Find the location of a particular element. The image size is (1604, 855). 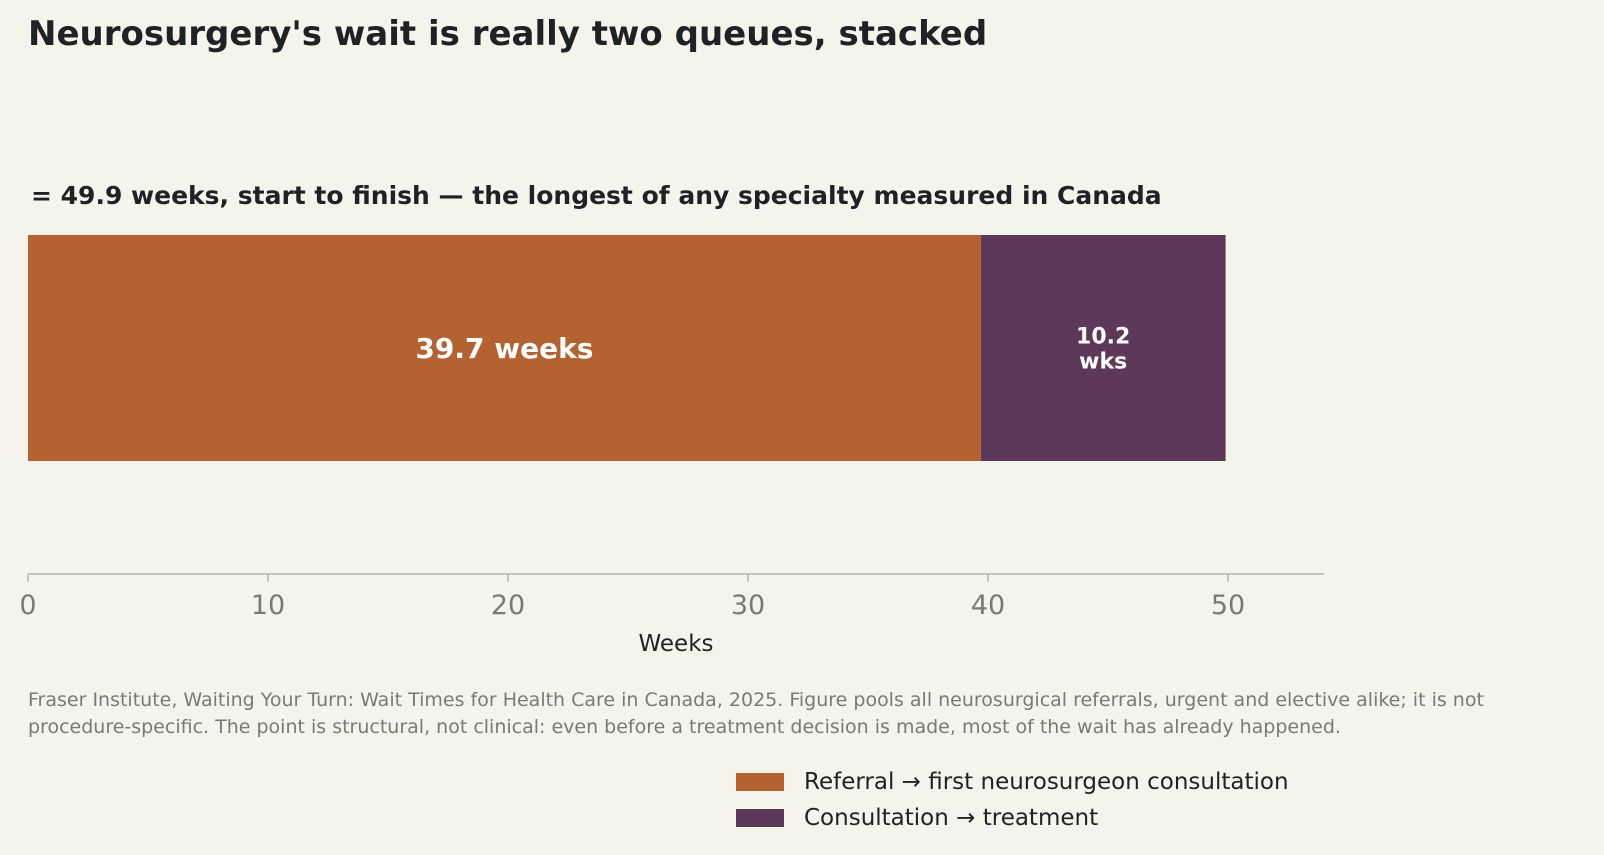

bar-label-treatment: 10.2 wks is located at coordinates (1103, 349).